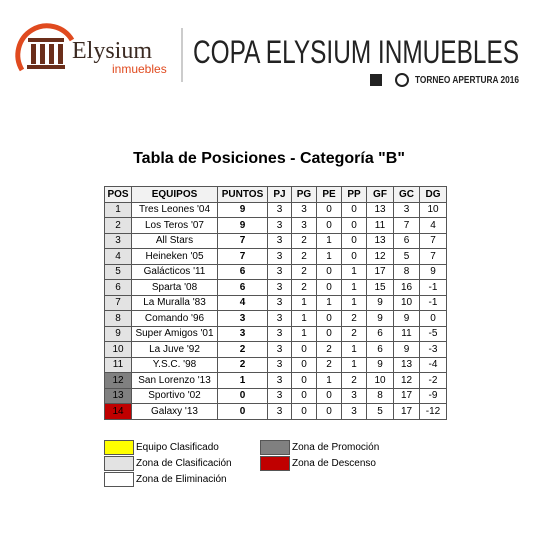 The height and width of the screenshot is (538, 538). I want to click on position: 2, so click(118, 225).